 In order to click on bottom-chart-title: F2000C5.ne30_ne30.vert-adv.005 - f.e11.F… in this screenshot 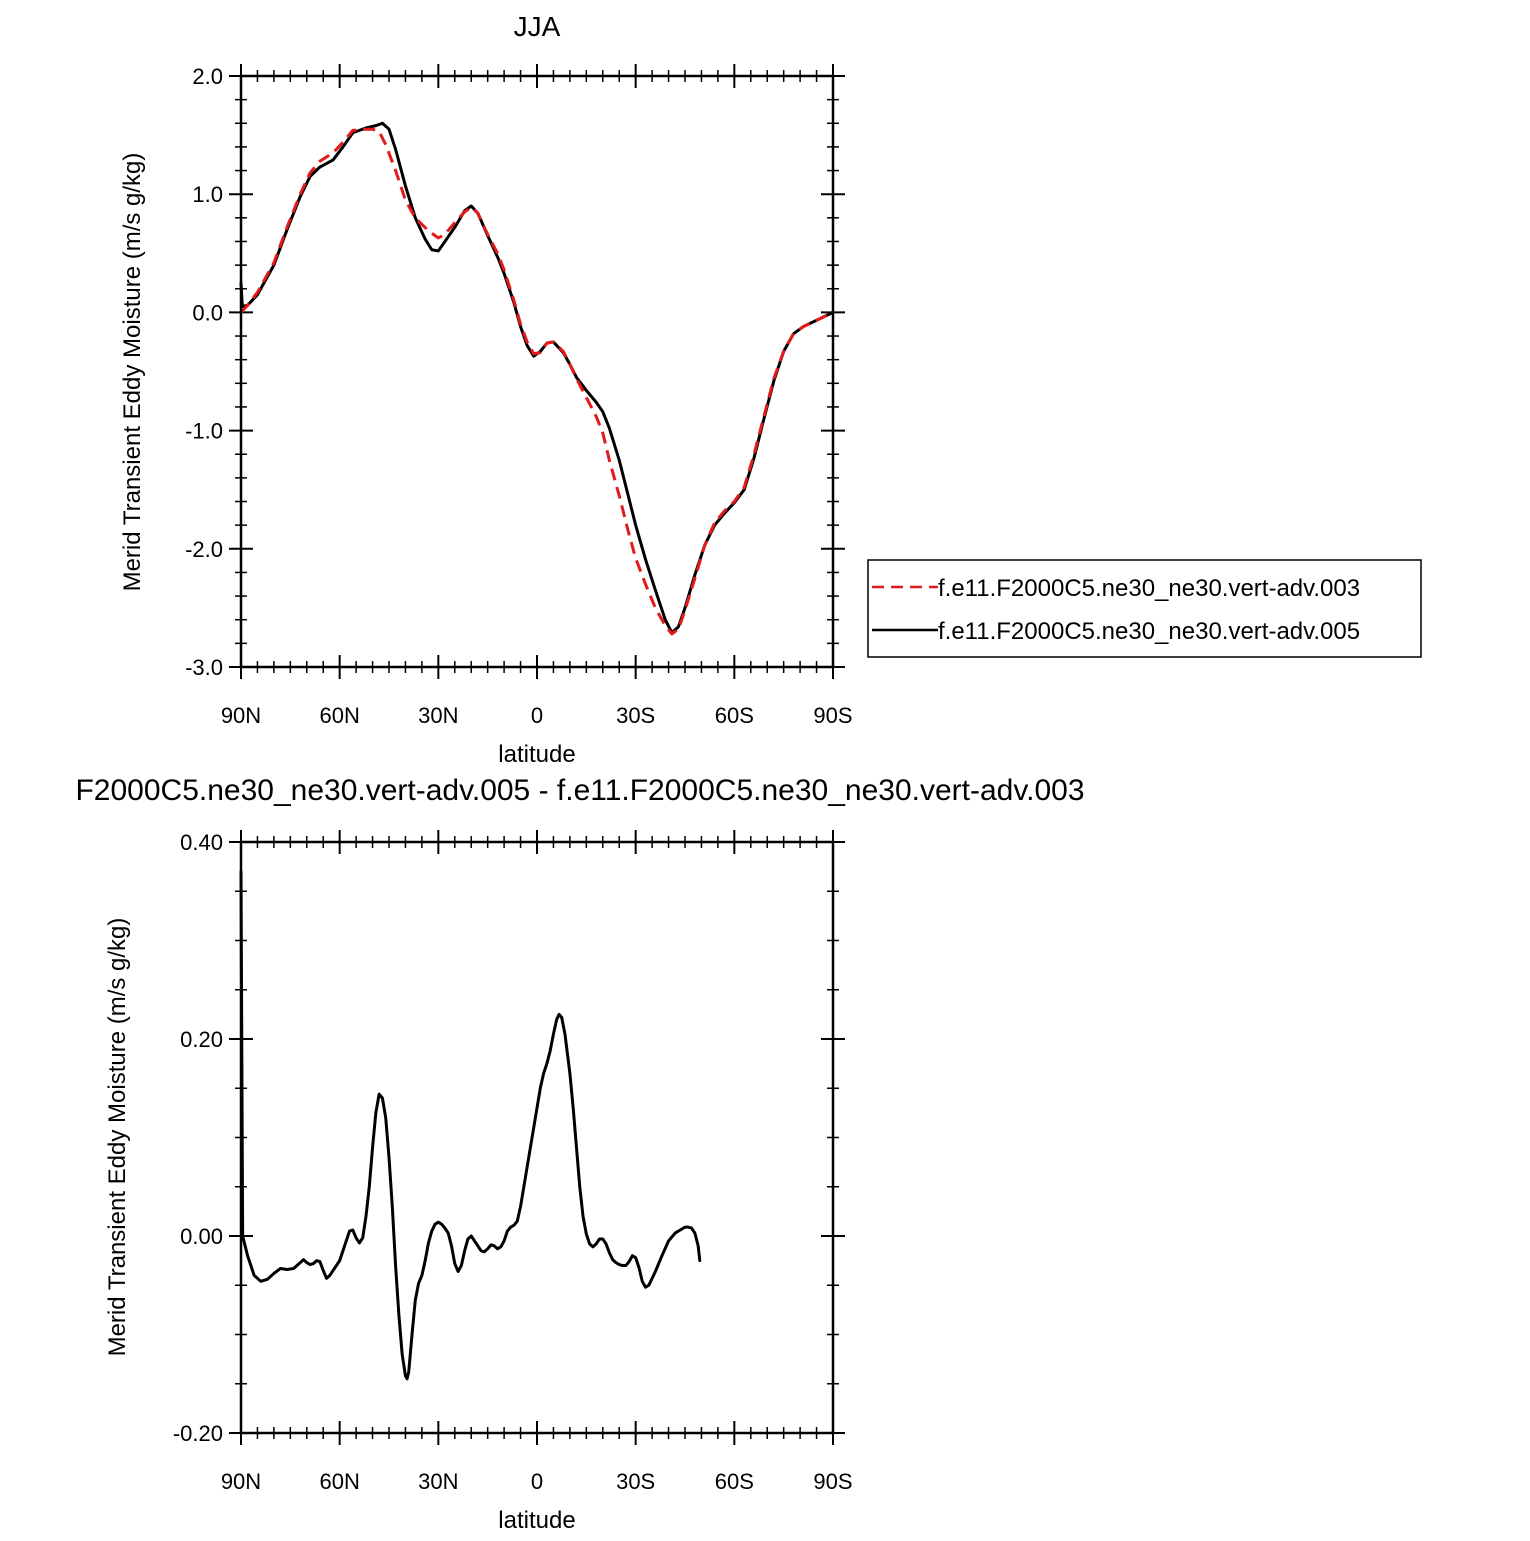, I will do `click(579, 790)`.